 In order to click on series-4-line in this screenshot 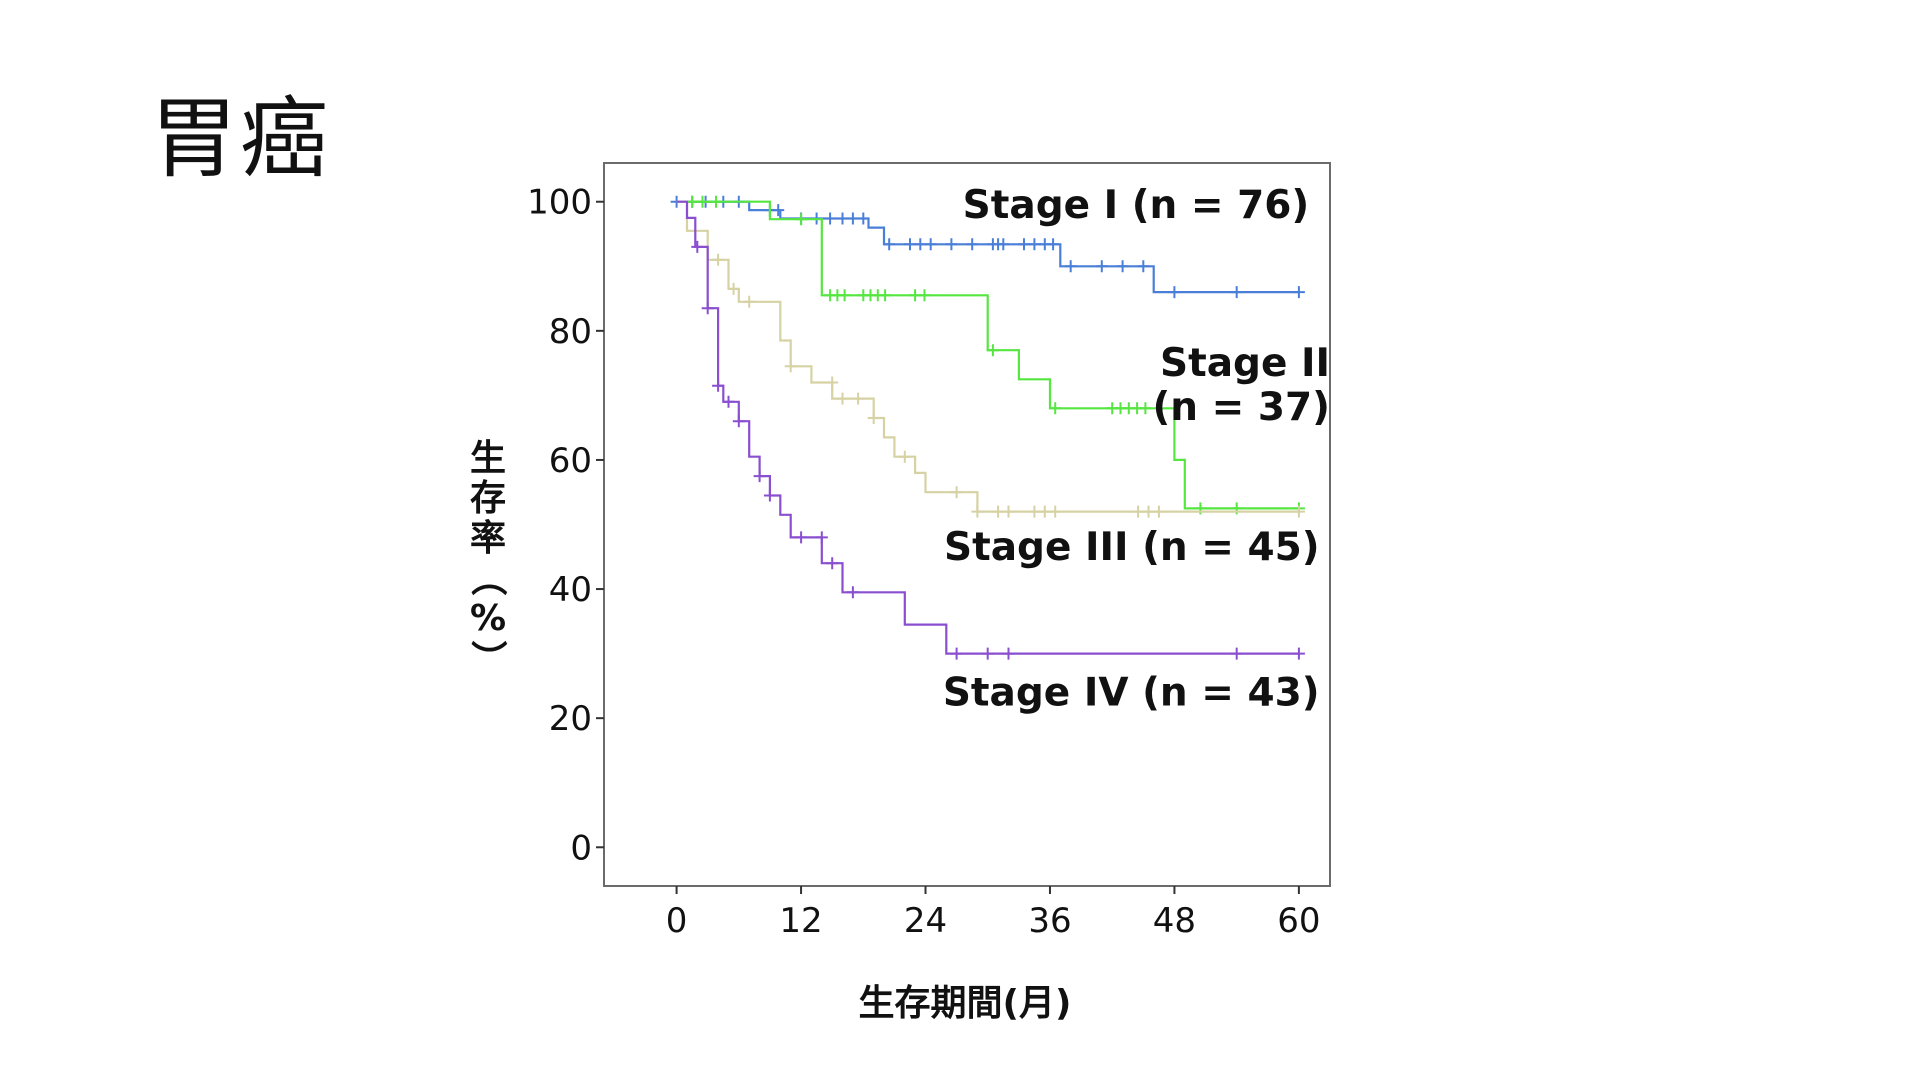, I will do `click(987, 427)`.